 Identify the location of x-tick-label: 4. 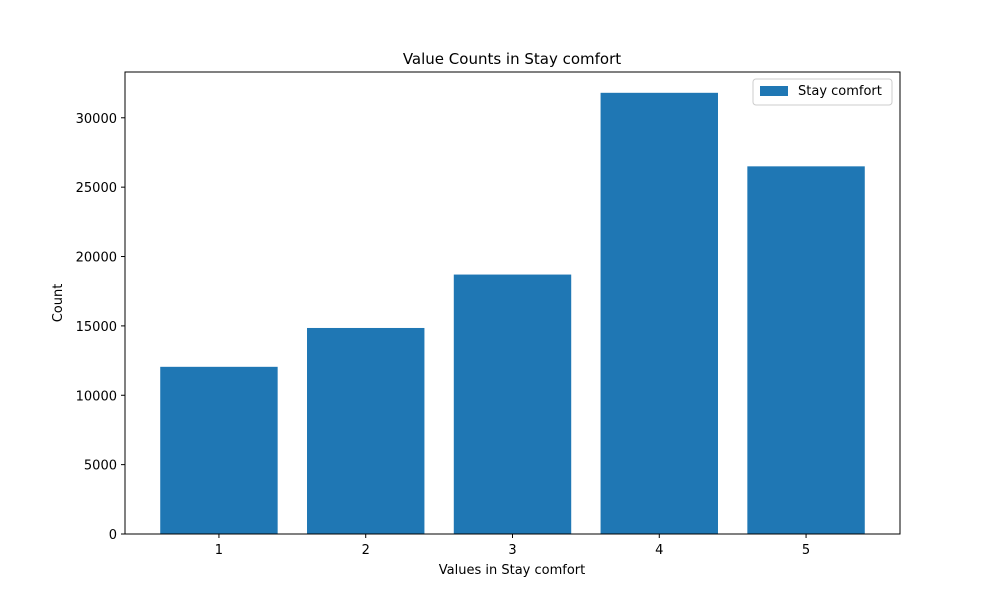
(659, 550).